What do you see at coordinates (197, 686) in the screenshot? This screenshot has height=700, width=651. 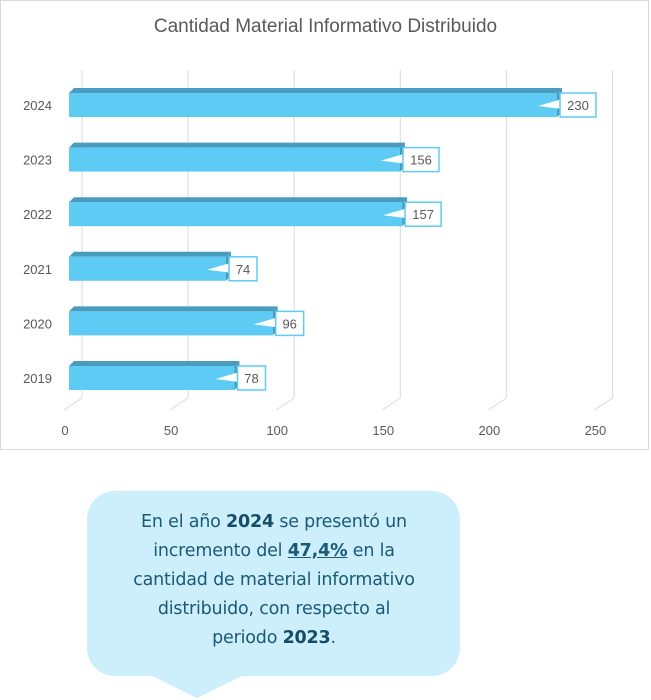 I see `callout-tail` at bounding box center [197, 686].